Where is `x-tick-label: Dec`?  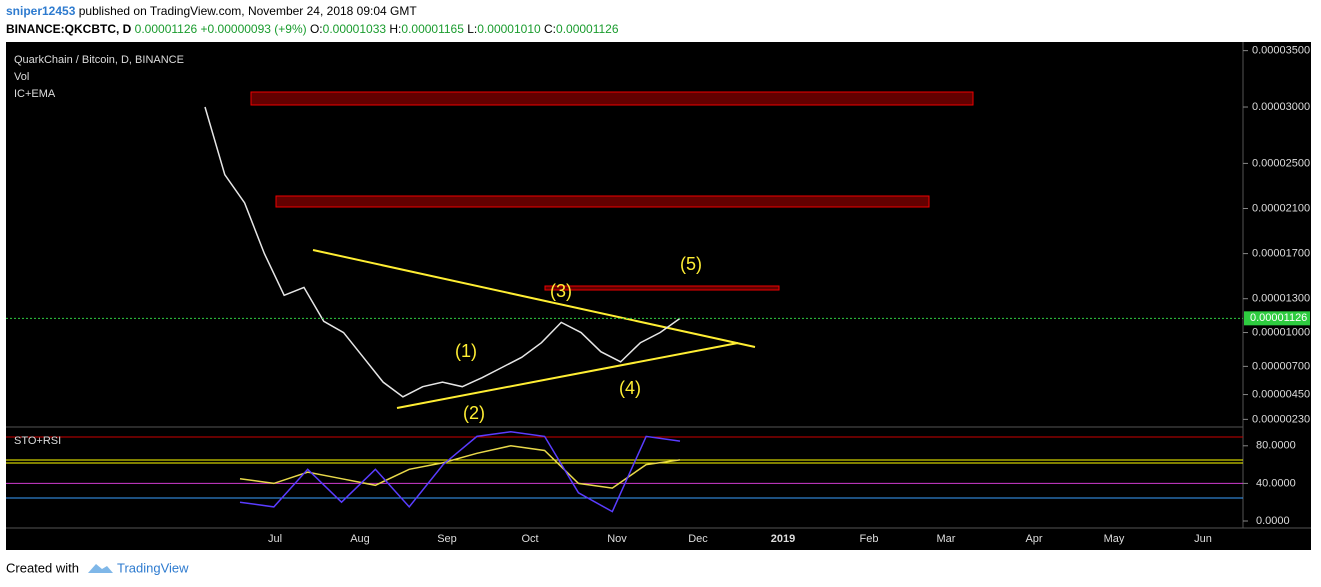 x-tick-label: Dec is located at coordinates (698, 539).